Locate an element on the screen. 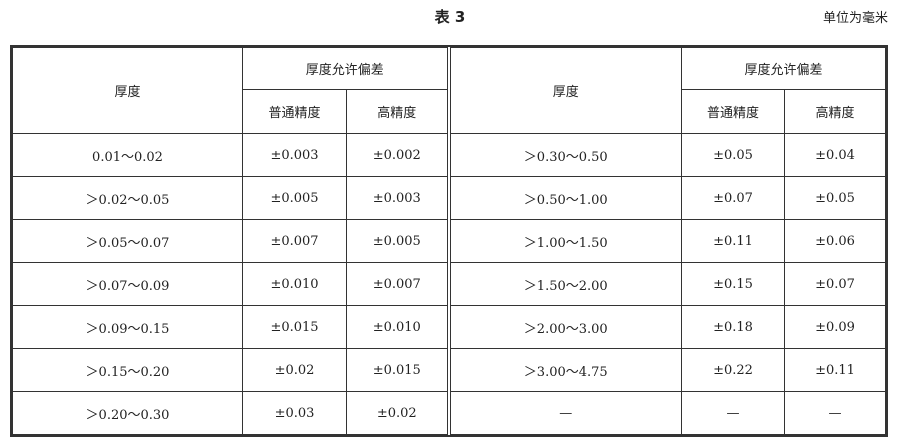 This screenshot has width=900, height=442. normal-tolerance-cell: ±0.07 is located at coordinates (733, 198).